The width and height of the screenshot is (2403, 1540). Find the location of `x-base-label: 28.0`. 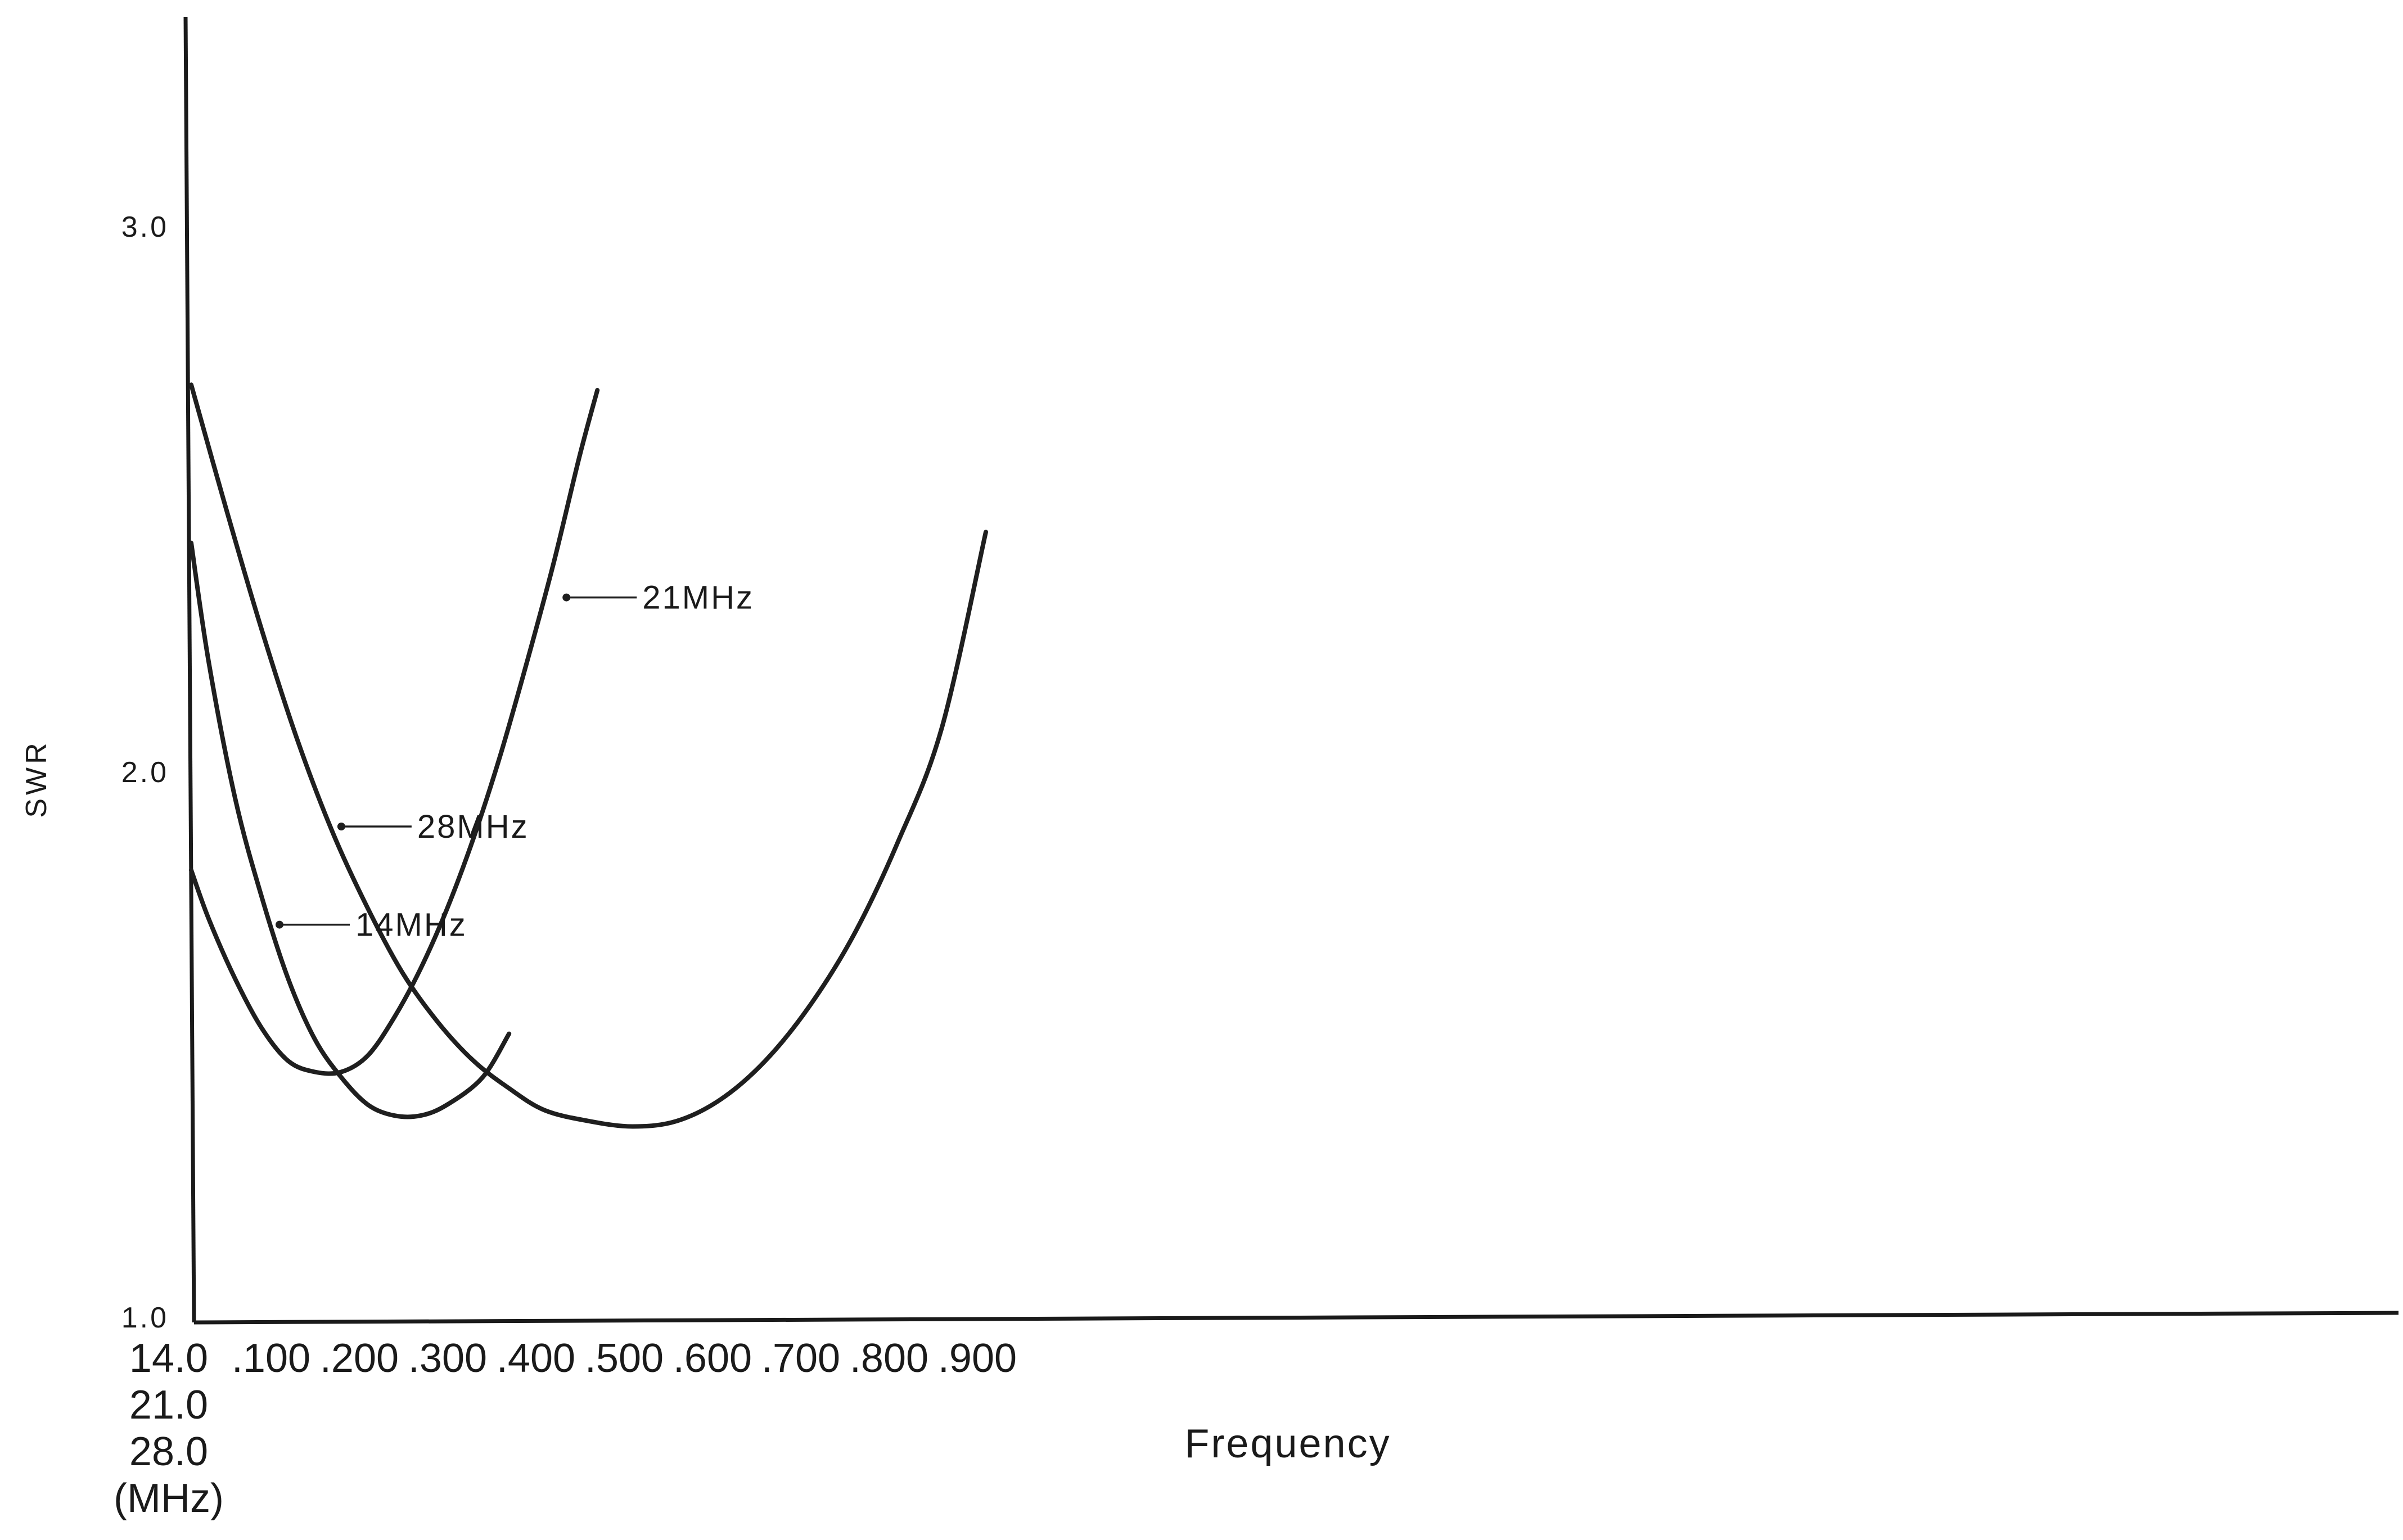

x-base-label: 28.0 is located at coordinates (168, 1451).